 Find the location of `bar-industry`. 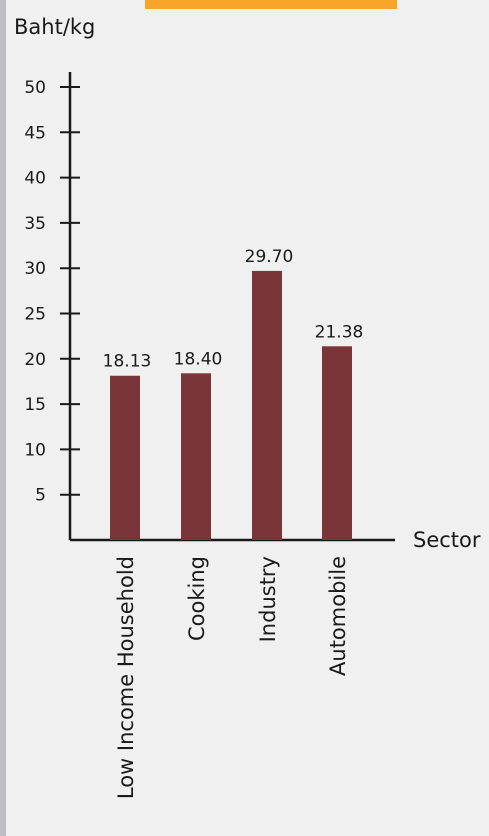

bar-industry is located at coordinates (267, 405).